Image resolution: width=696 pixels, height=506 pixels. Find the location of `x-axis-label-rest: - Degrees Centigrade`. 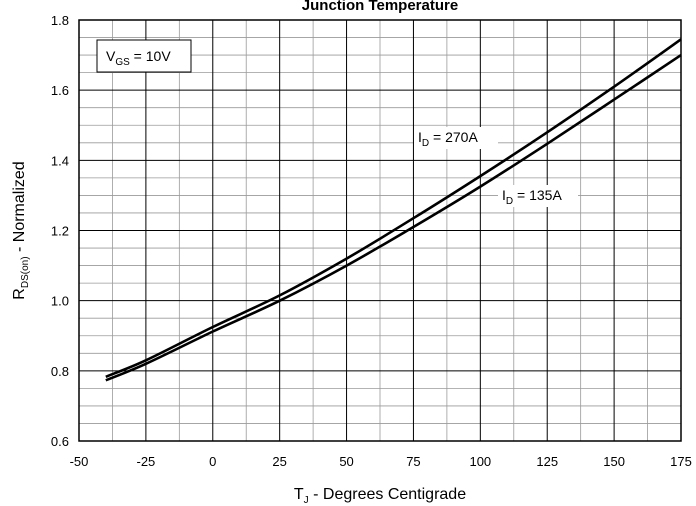

x-axis-label-rest: - Degrees Centigrade is located at coordinates (388, 494).